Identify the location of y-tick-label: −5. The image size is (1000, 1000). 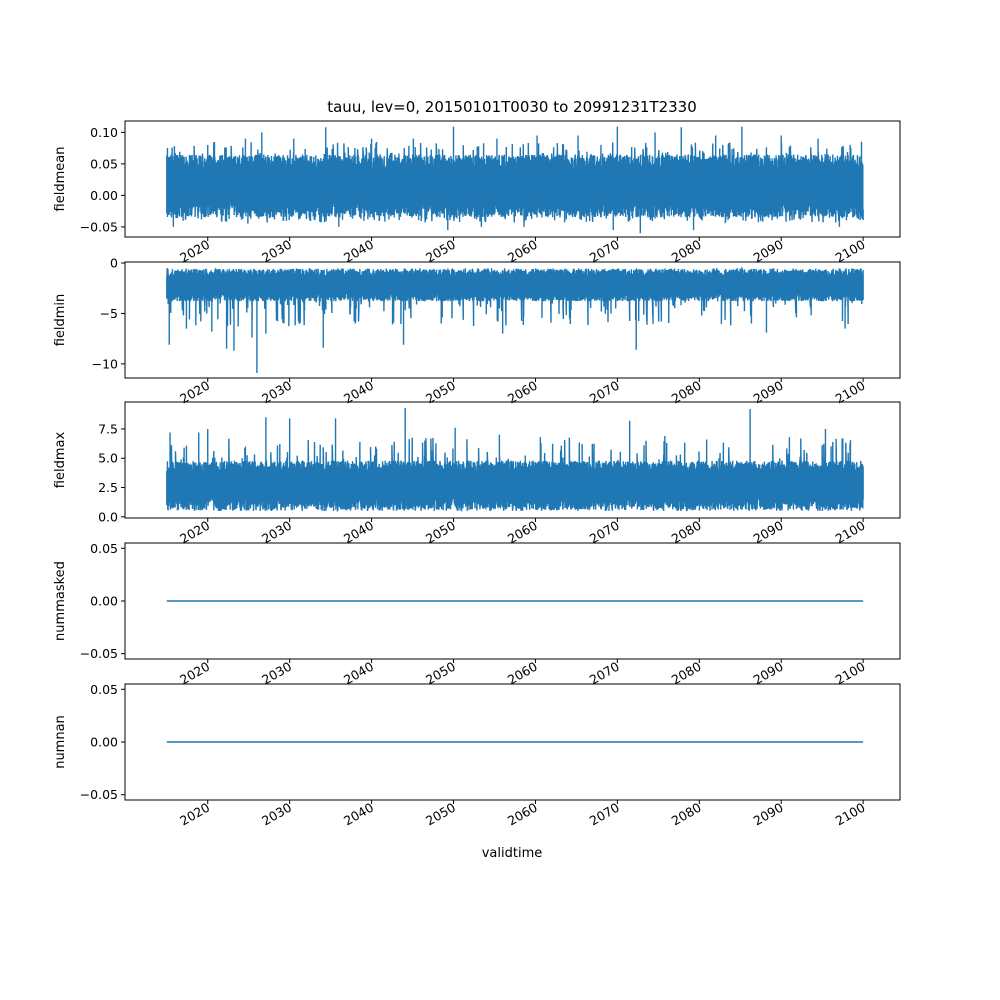
(109, 313).